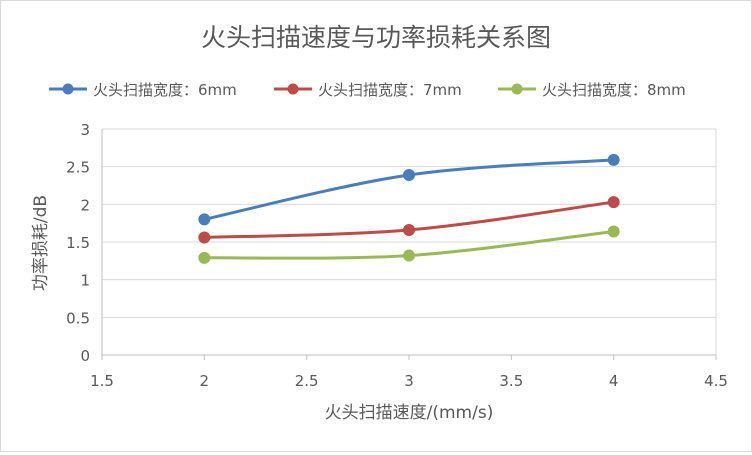 Image resolution: width=752 pixels, height=455 pixels. I want to click on x-tick-label: 3, so click(409, 381).